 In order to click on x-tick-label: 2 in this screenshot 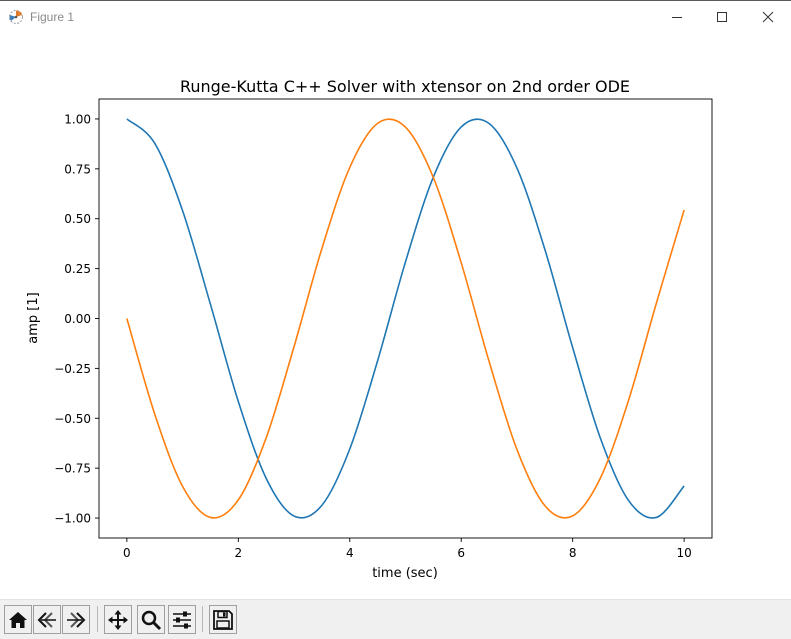, I will do `click(238, 553)`.